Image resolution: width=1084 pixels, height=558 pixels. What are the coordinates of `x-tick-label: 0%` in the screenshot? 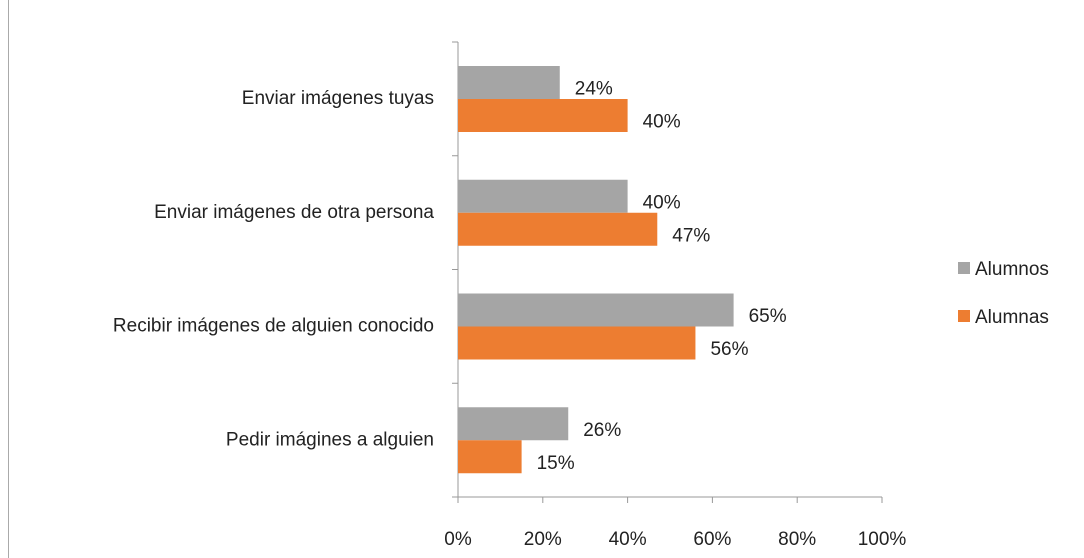 It's located at (458, 539).